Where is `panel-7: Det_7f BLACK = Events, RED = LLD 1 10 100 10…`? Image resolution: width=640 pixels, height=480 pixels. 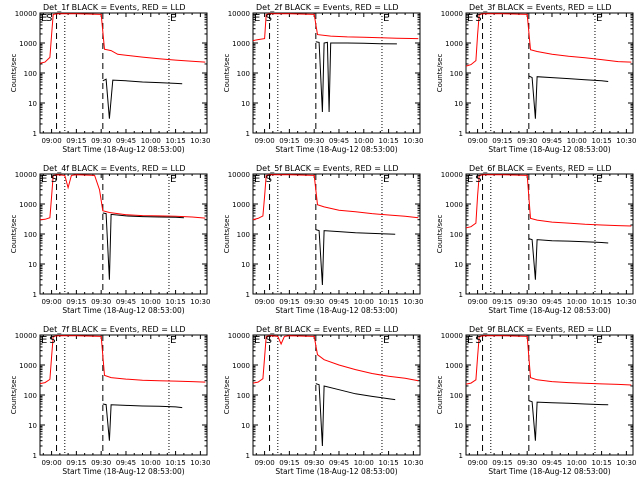 panel-7: Det_7f BLACK = Events, RED = LLD 1 10 100 10… is located at coordinates (110, 400).